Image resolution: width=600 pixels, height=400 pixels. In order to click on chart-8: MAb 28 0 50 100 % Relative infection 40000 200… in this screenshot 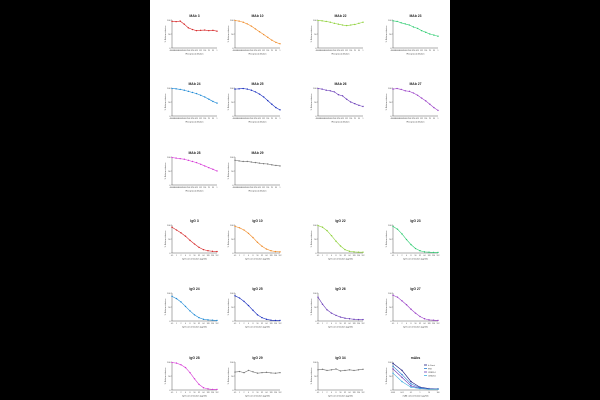, I will do `click(191, 172)`.